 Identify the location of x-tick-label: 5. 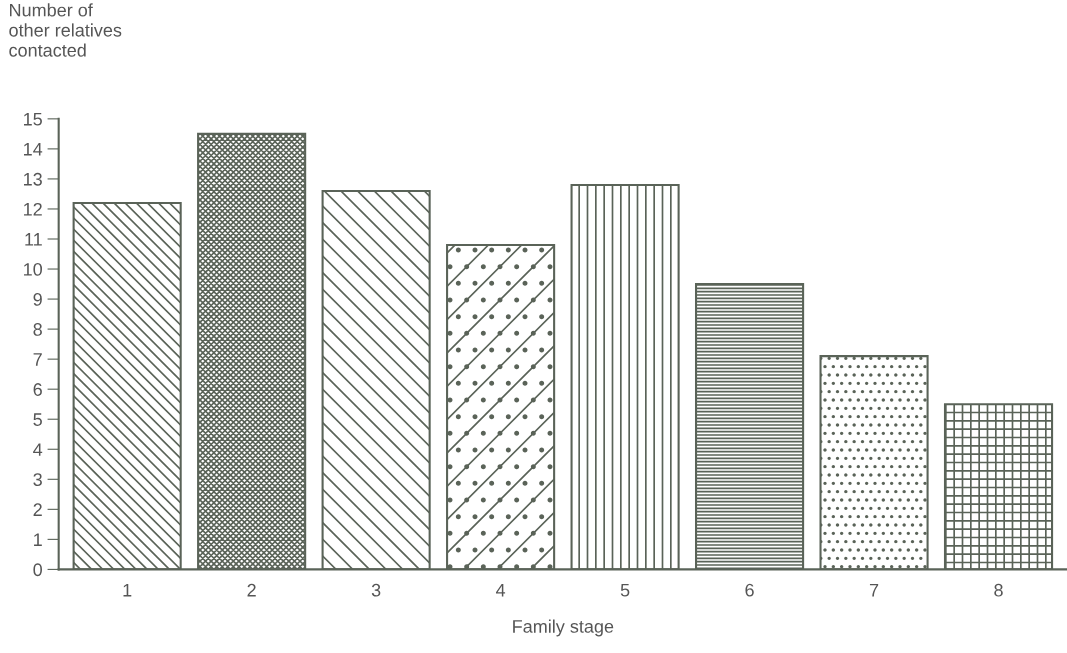
(625, 590).